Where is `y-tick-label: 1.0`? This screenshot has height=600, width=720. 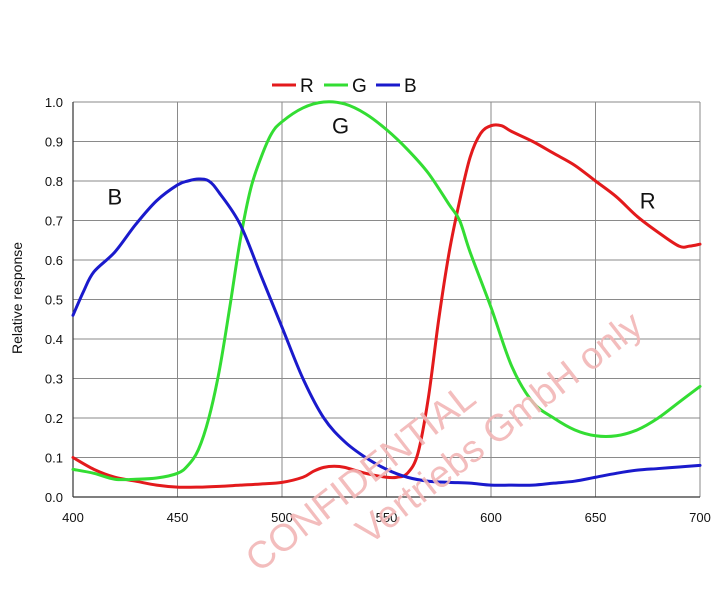 y-tick-label: 1.0 is located at coordinates (54, 102).